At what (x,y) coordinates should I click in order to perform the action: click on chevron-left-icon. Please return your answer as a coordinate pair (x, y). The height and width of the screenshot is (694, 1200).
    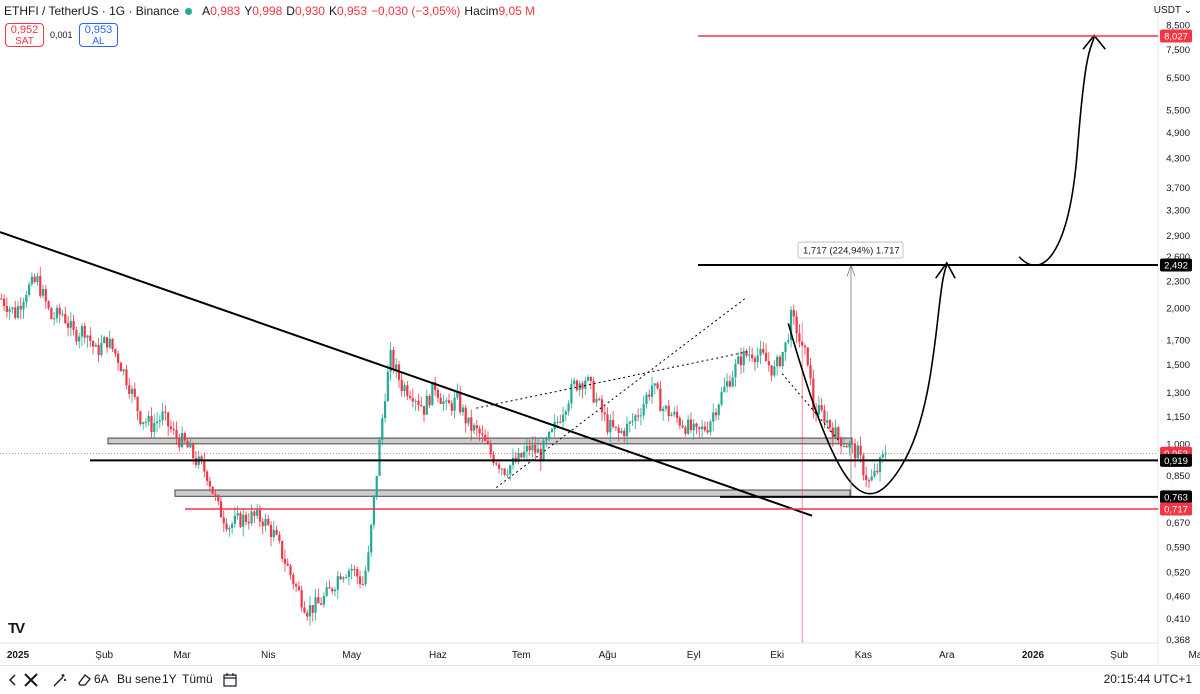
    Looking at the image, I should click on (13, 680).